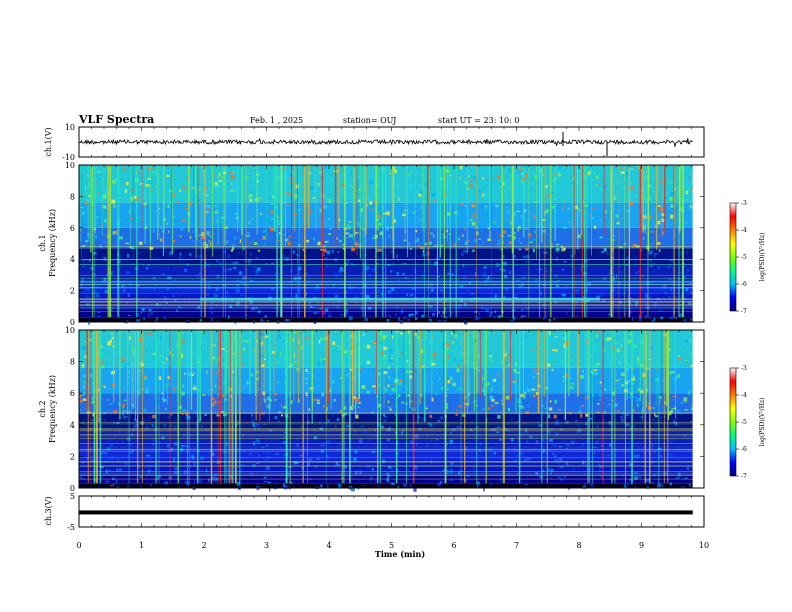  What do you see at coordinates (48, 510) in the screenshot?
I see `ch3-ylabel: ch.3(V)` at bounding box center [48, 510].